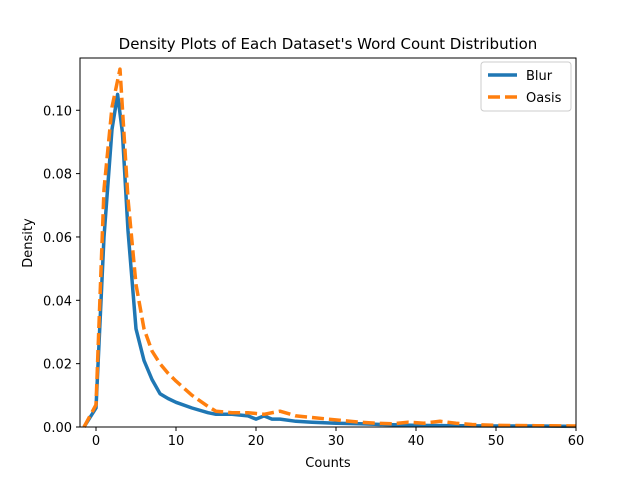 The image size is (640, 480). Describe the element at coordinates (416, 441) in the screenshot. I see `x-tick-label: 40` at that location.